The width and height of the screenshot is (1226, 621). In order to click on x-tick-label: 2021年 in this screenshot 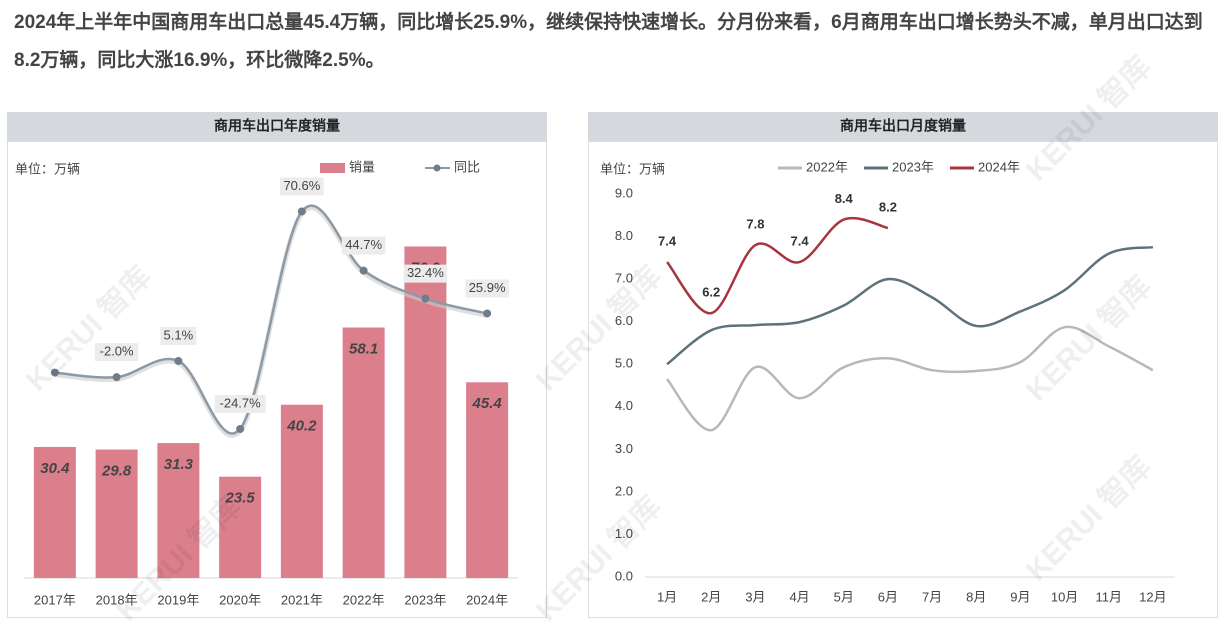, I will do `click(302, 599)`.